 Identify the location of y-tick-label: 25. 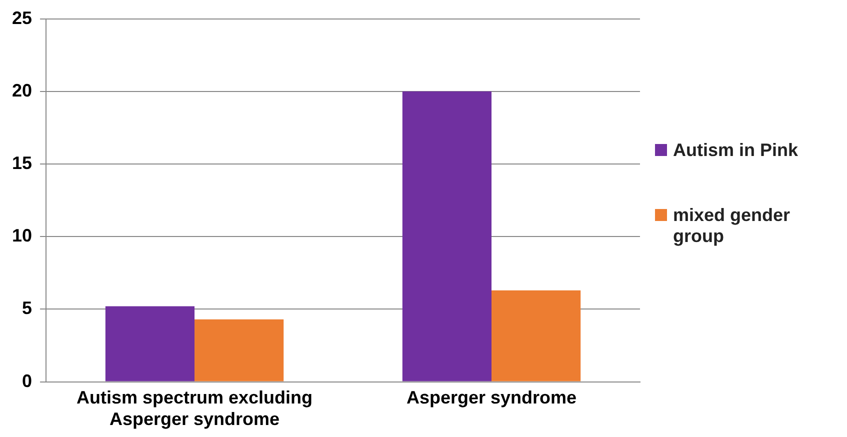
(22, 18).